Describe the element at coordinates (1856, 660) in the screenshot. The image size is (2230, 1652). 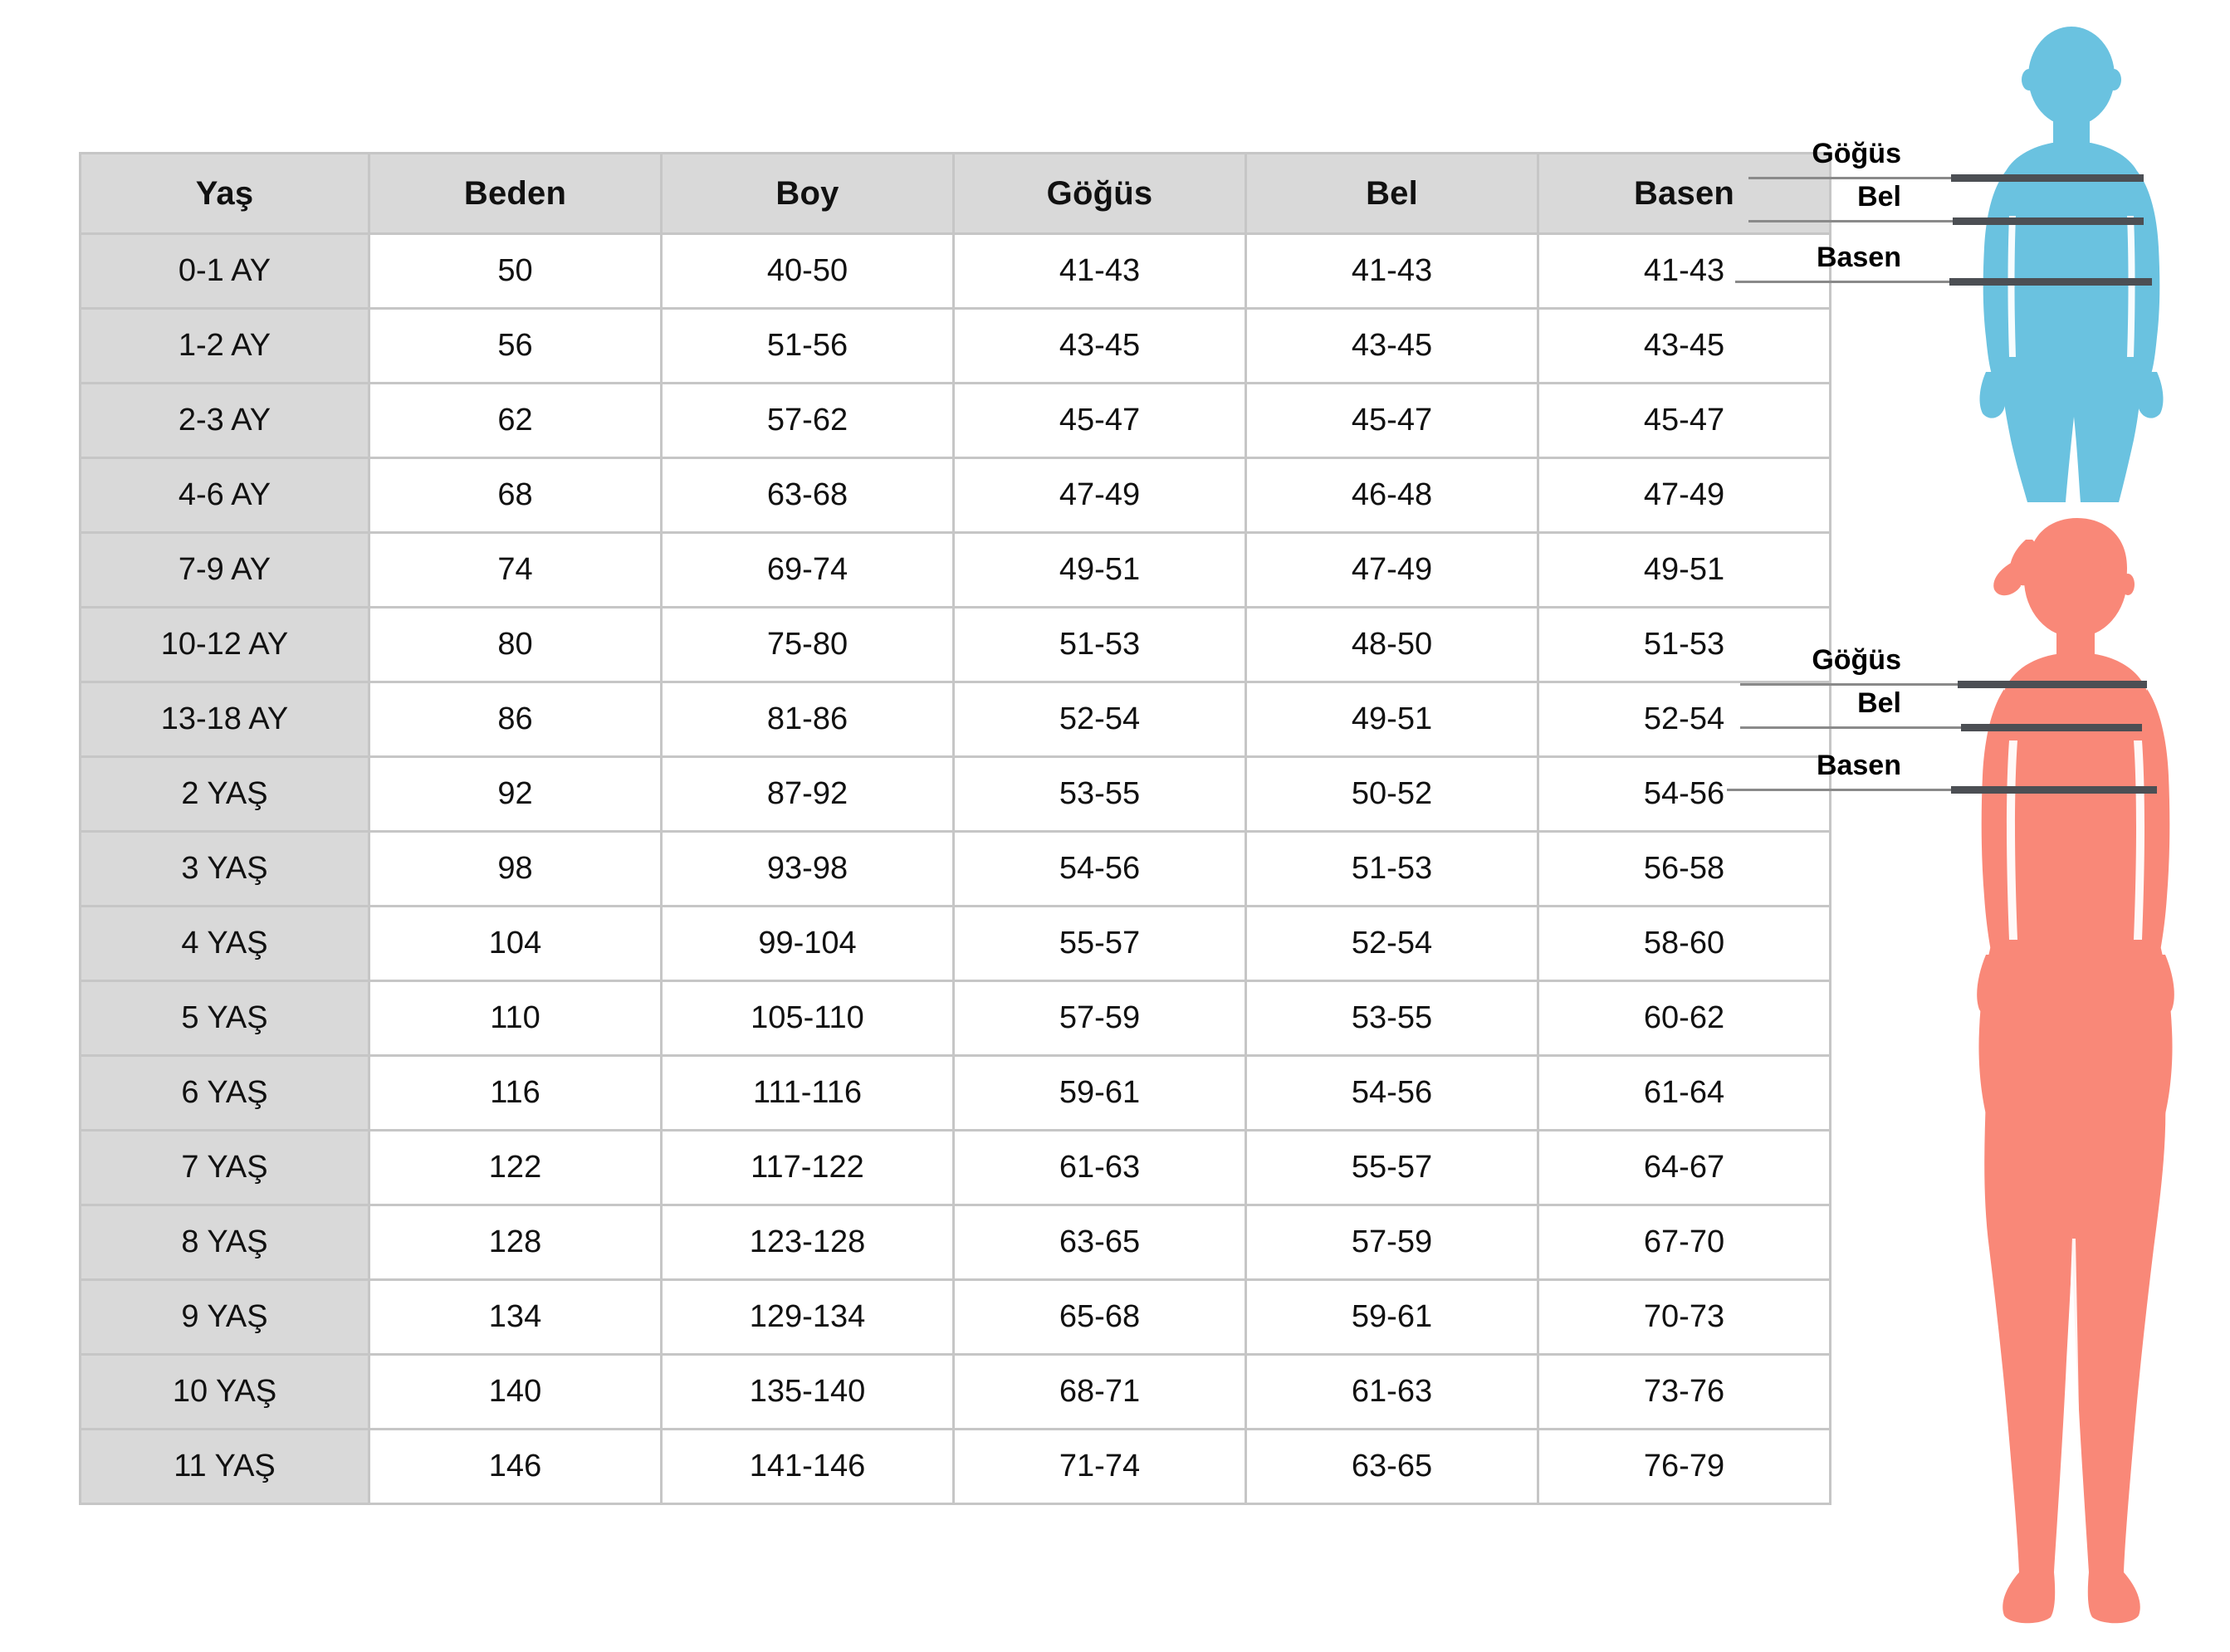
I see `girl-chest-label-text: Göğüs` at that location.